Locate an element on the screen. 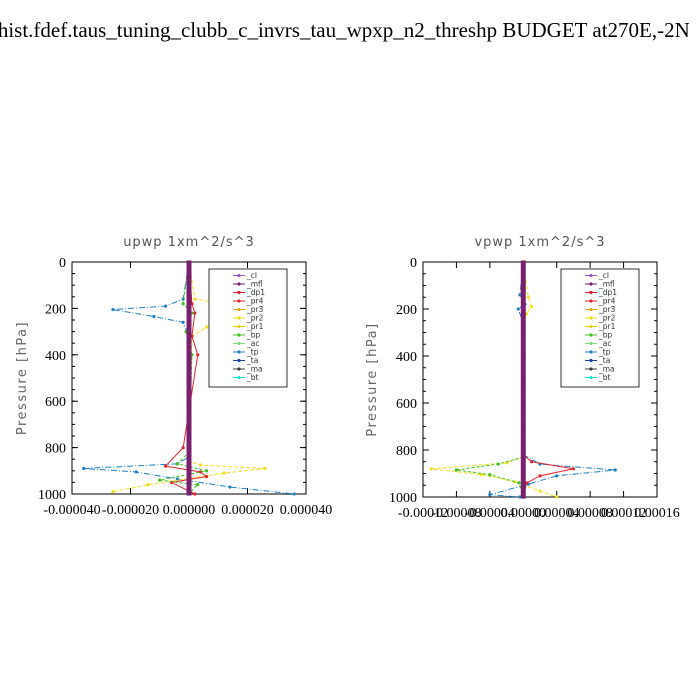 The height and width of the screenshot is (700, 700). legend-entry: _ta is located at coordinates (604, 360).